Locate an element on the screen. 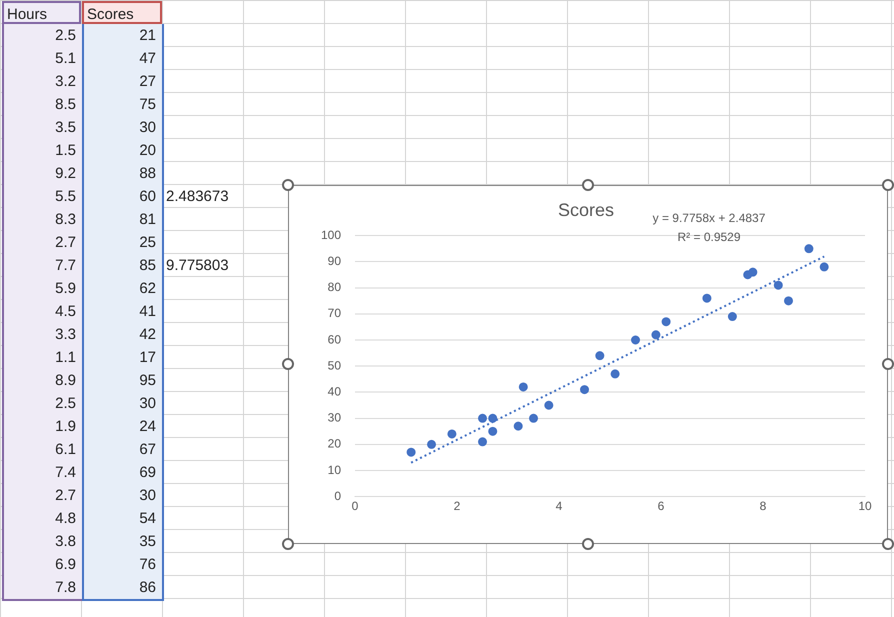 This screenshot has width=894, height=617. text: 9.775803 is located at coordinates (197, 266).